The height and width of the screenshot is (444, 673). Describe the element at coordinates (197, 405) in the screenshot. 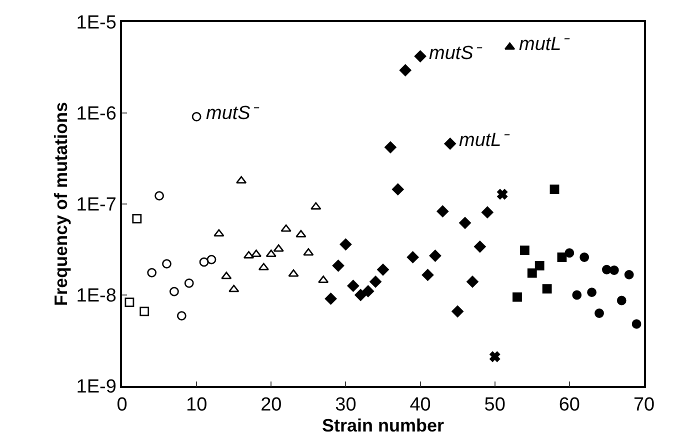

I see `x-tick-label: 10` at that location.